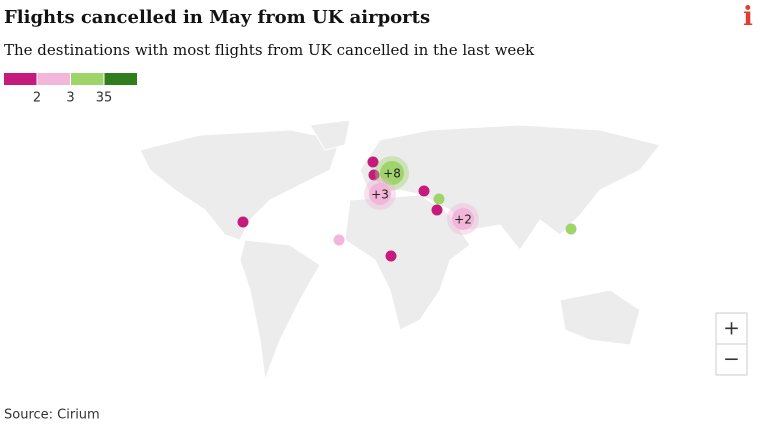  Describe the element at coordinates (748, 17) in the screenshot. I see `logo: i` at that location.